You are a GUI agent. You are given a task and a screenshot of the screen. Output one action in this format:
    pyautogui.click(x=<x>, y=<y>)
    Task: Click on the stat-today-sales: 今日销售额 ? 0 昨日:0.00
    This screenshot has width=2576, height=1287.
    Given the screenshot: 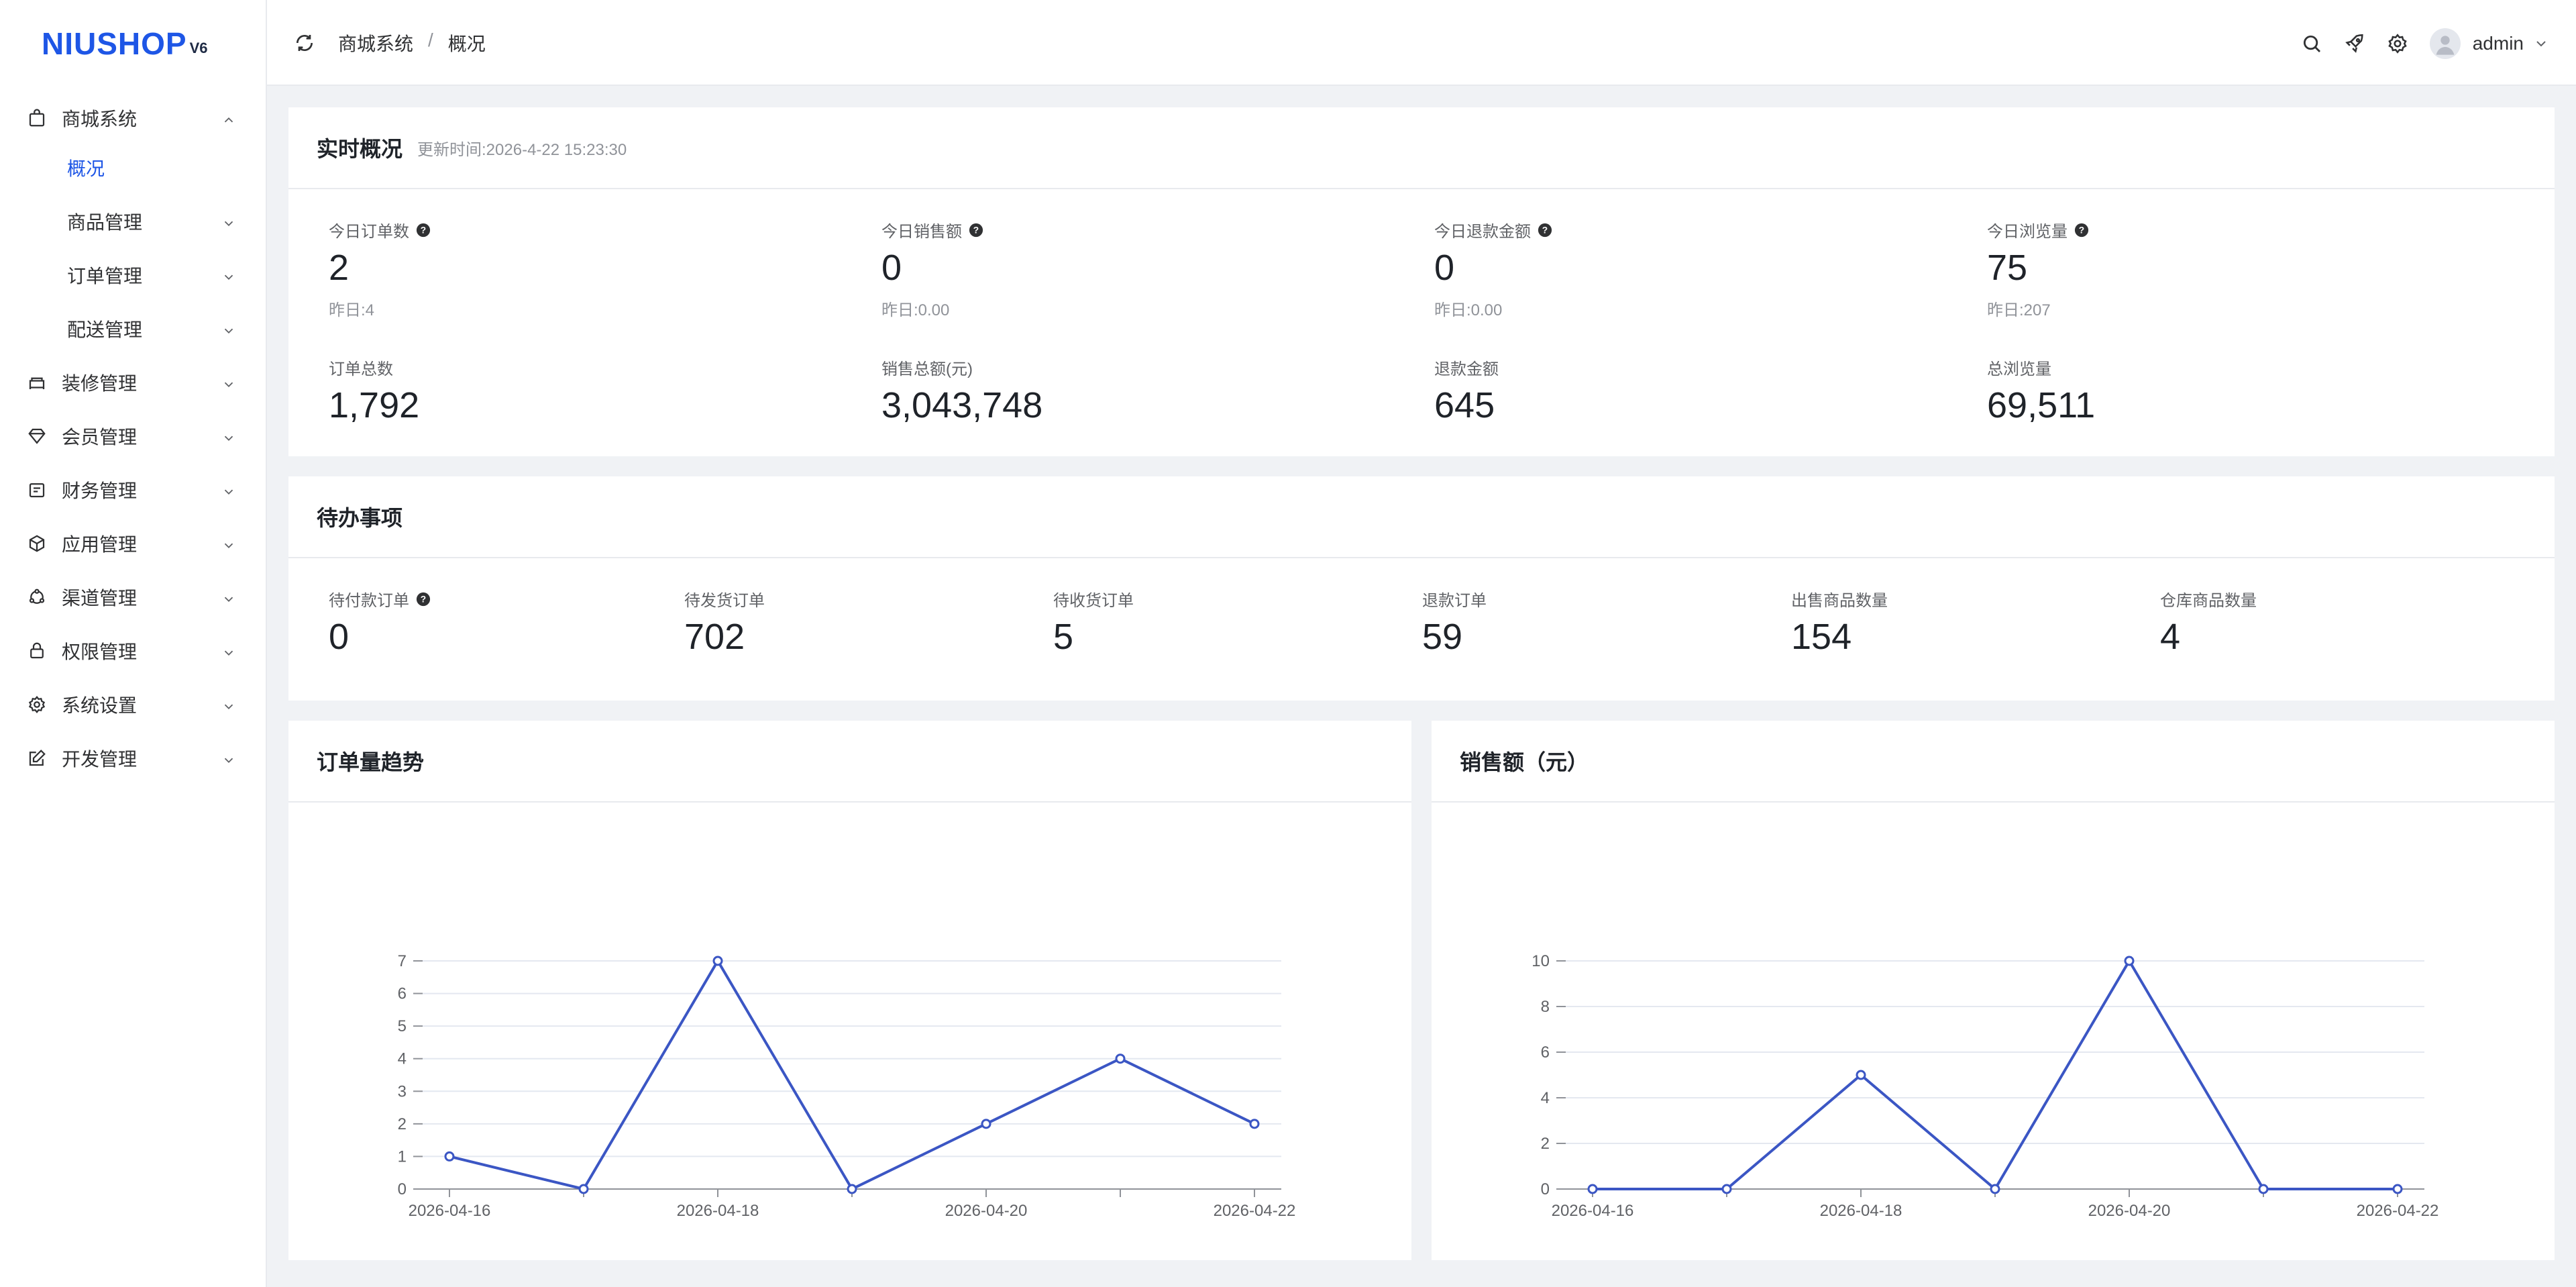 What is the action you would take?
    pyautogui.click(x=932, y=269)
    